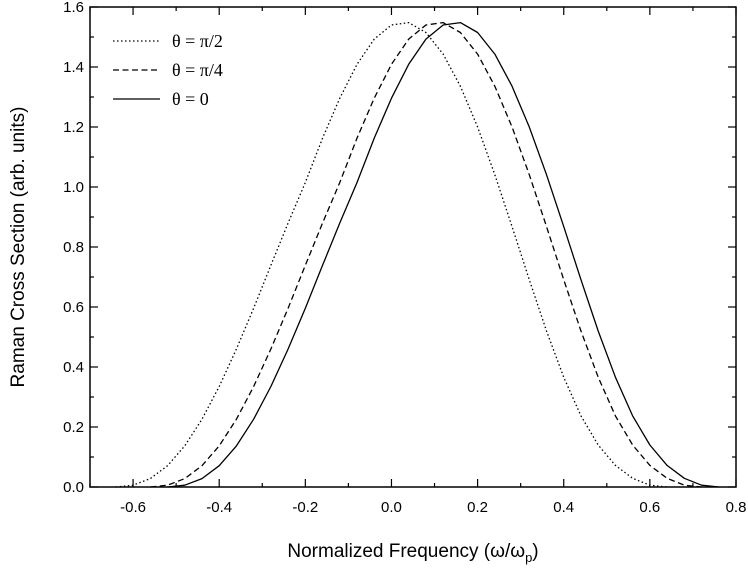 Image resolution: width=748 pixels, height=573 pixels. Describe the element at coordinates (73, 487) in the screenshot. I see `y-tick-label: 0.0` at that location.